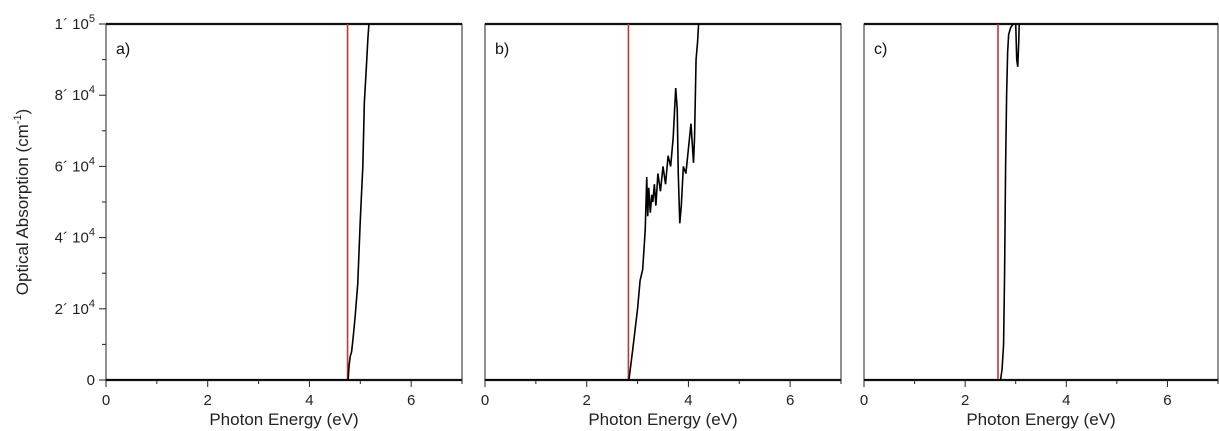 Image resolution: width=1219 pixels, height=431 pixels. Describe the element at coordinates (18, 119) in the screenshot. I see `y-title-sup: -1` at that location.